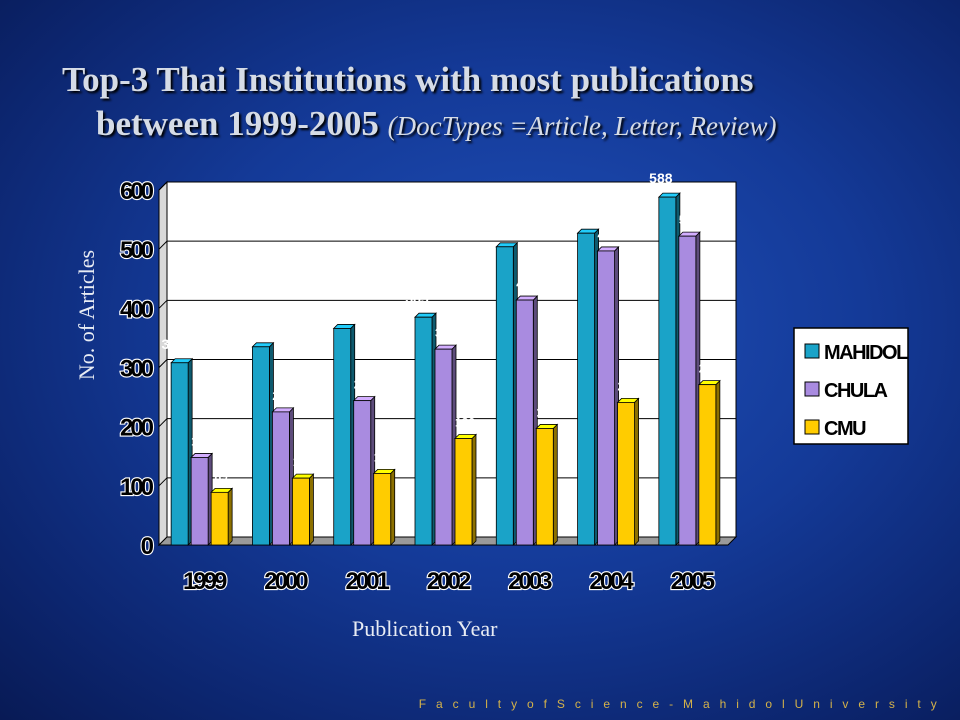 Image resolution: width=960 pixels, height=720 pixels. What do you see at coordinates (608, 235) in the screenshot?
I see `data-label: 497` at bounding box center [608, 235].